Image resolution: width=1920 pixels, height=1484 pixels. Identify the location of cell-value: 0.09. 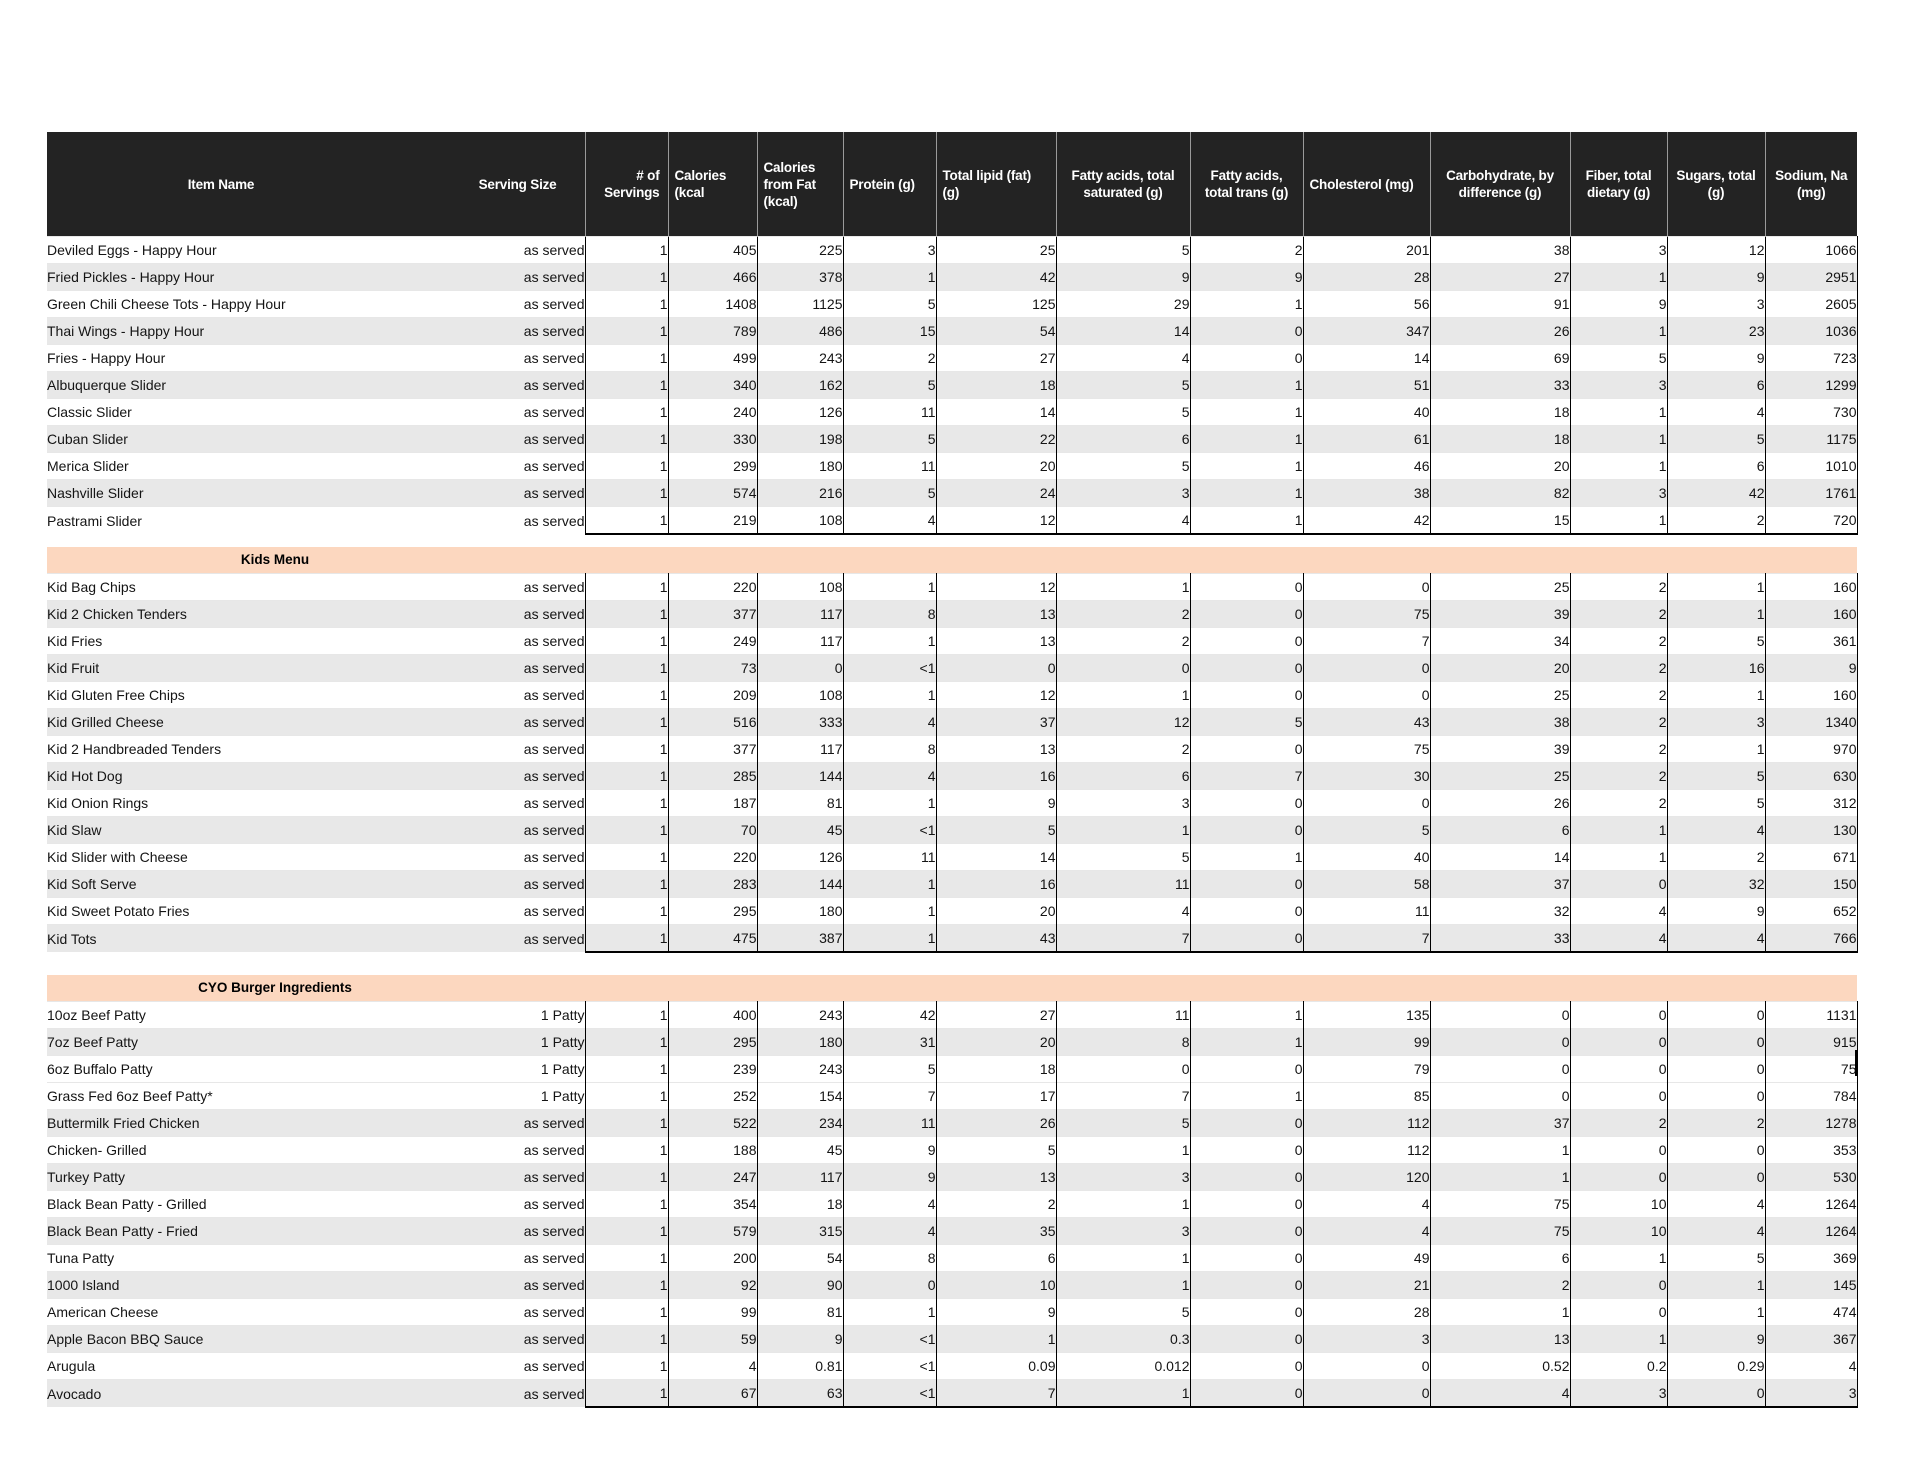
(996, 1366).